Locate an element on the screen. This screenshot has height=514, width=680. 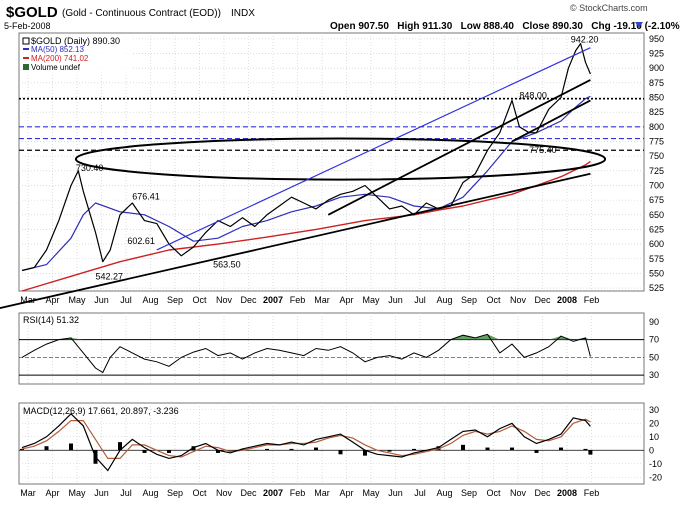
legend-main-swatch is located at coordinates (26, 41).